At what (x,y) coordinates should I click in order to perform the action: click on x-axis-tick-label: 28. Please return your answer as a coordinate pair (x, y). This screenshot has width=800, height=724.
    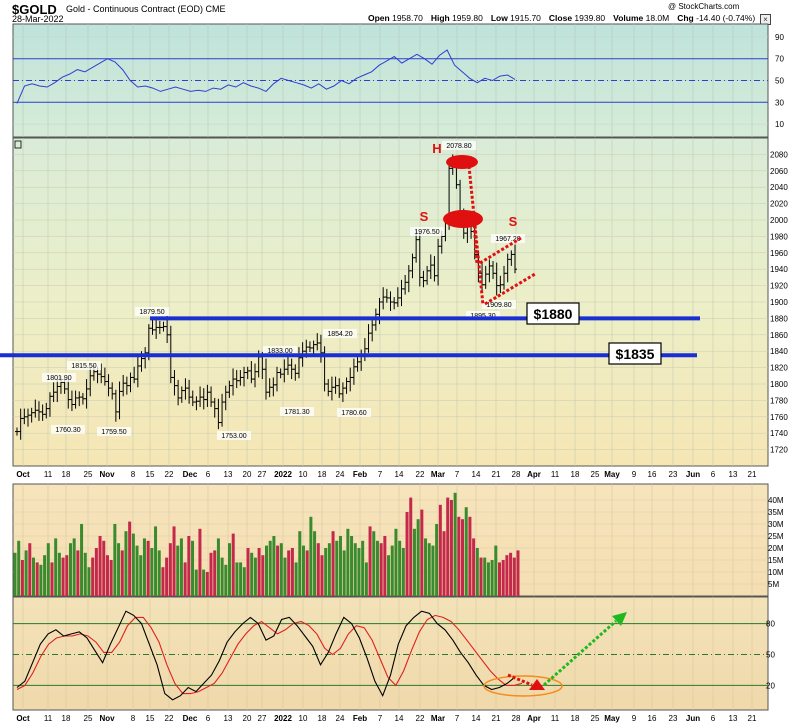
    Looking at the image, I should click on (516, 718).